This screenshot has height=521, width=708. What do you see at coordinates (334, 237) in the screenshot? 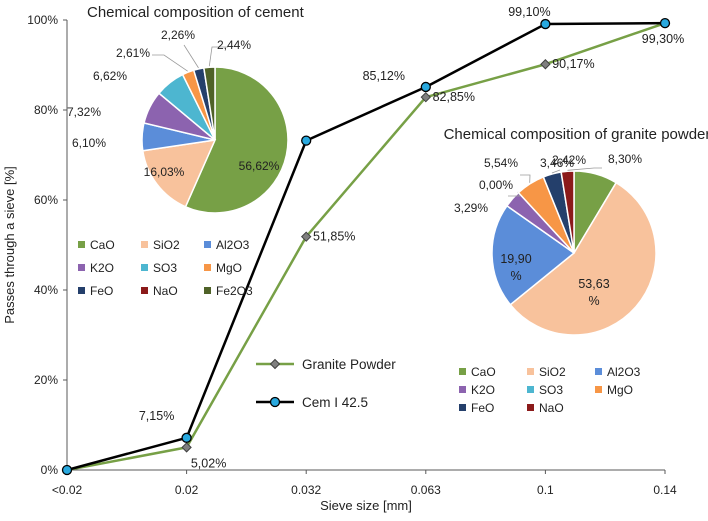
I see `data-label-granite-powder: 51,85%` at bounding box center [334, 237].